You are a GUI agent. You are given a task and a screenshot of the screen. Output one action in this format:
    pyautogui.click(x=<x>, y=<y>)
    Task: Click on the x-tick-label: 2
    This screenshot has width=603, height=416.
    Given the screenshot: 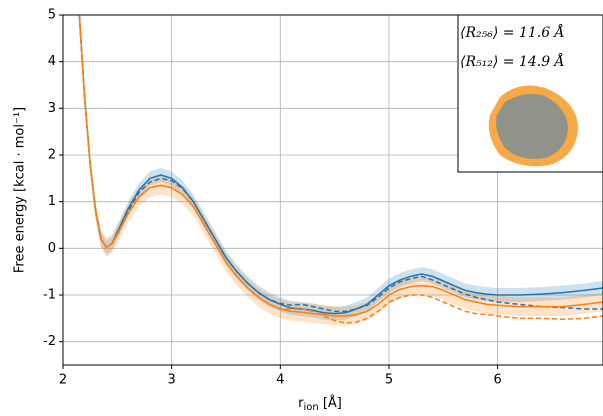 What is the action you would take?
    pyautogui.click(x=63, y=380)
    